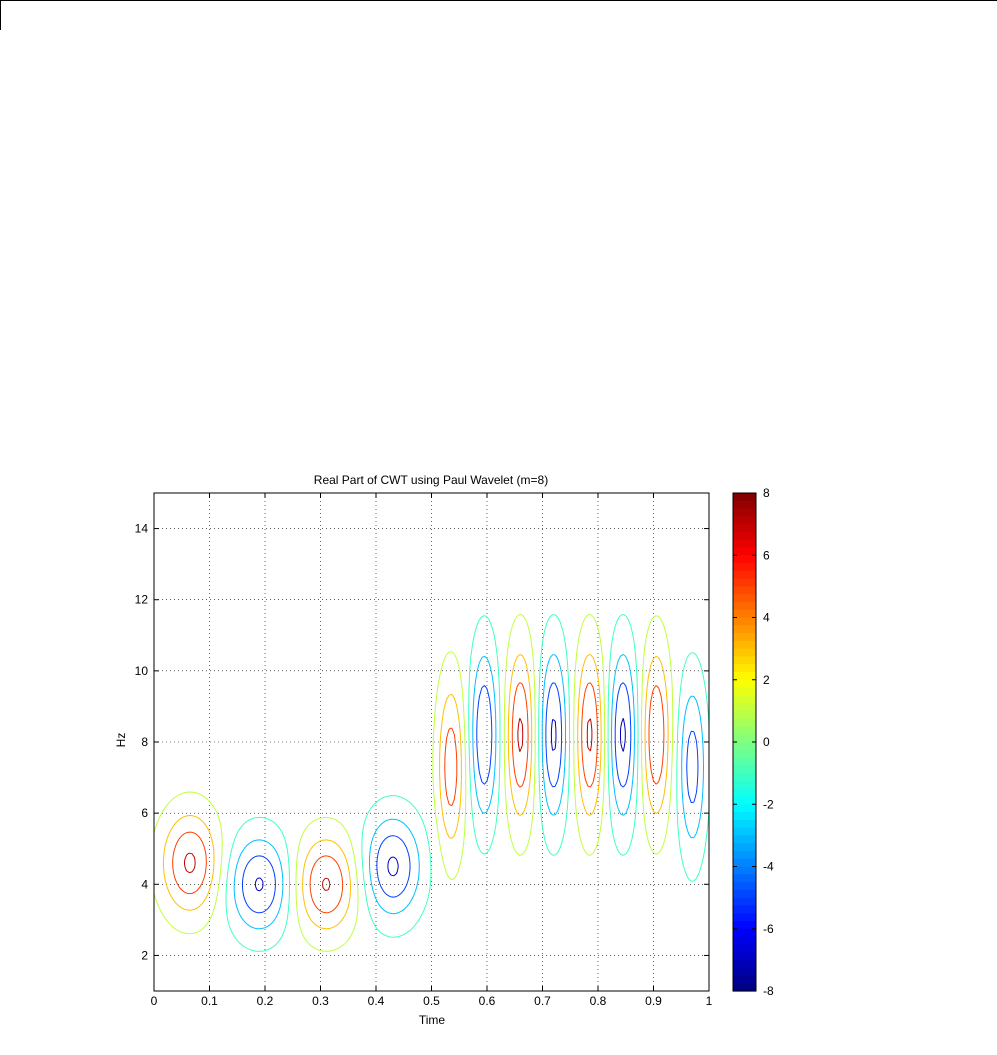 This screenshot has width=997, height=1055. Describe the element at coordinates (142, 671) in the screenshot. I see `y-tick-label: 10` at that location.